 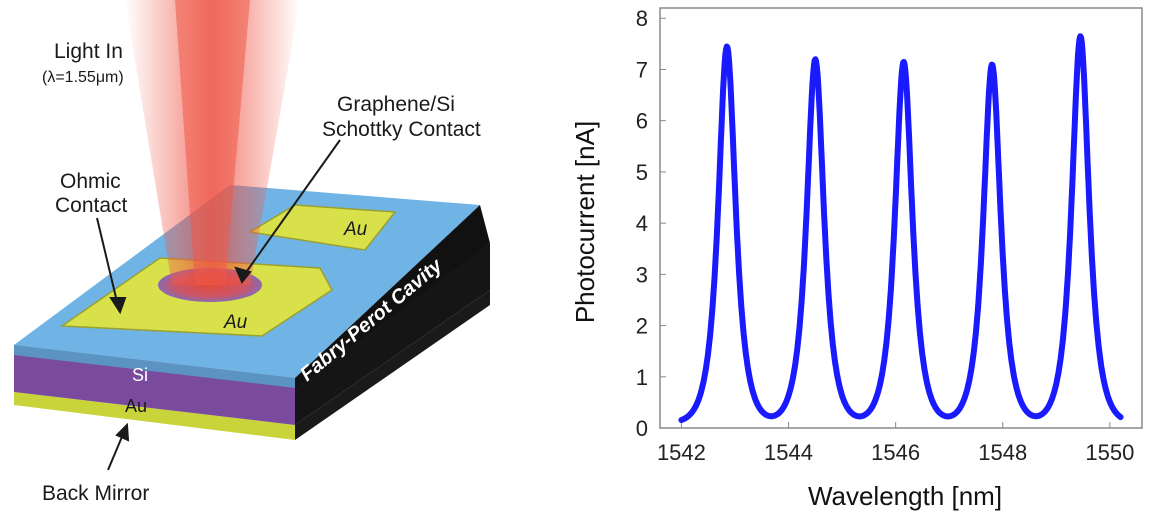 What do you see at coordinates (905, 496) in the screenshot?
I see `x-axis-label: Wavelength [nm]` at bounding box center [905, 496].